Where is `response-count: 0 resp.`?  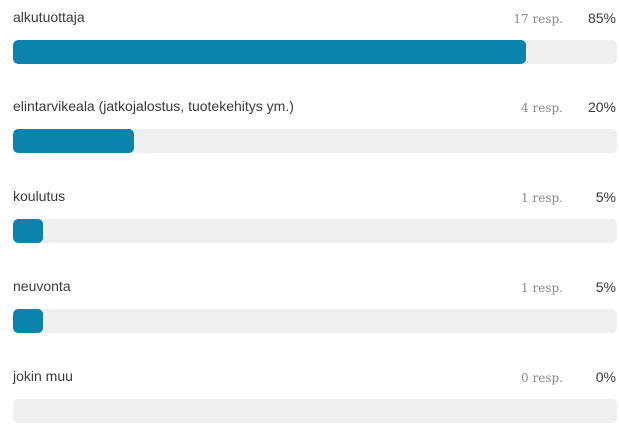
response-count: 0 resp. is located at coordinates (542, 378).